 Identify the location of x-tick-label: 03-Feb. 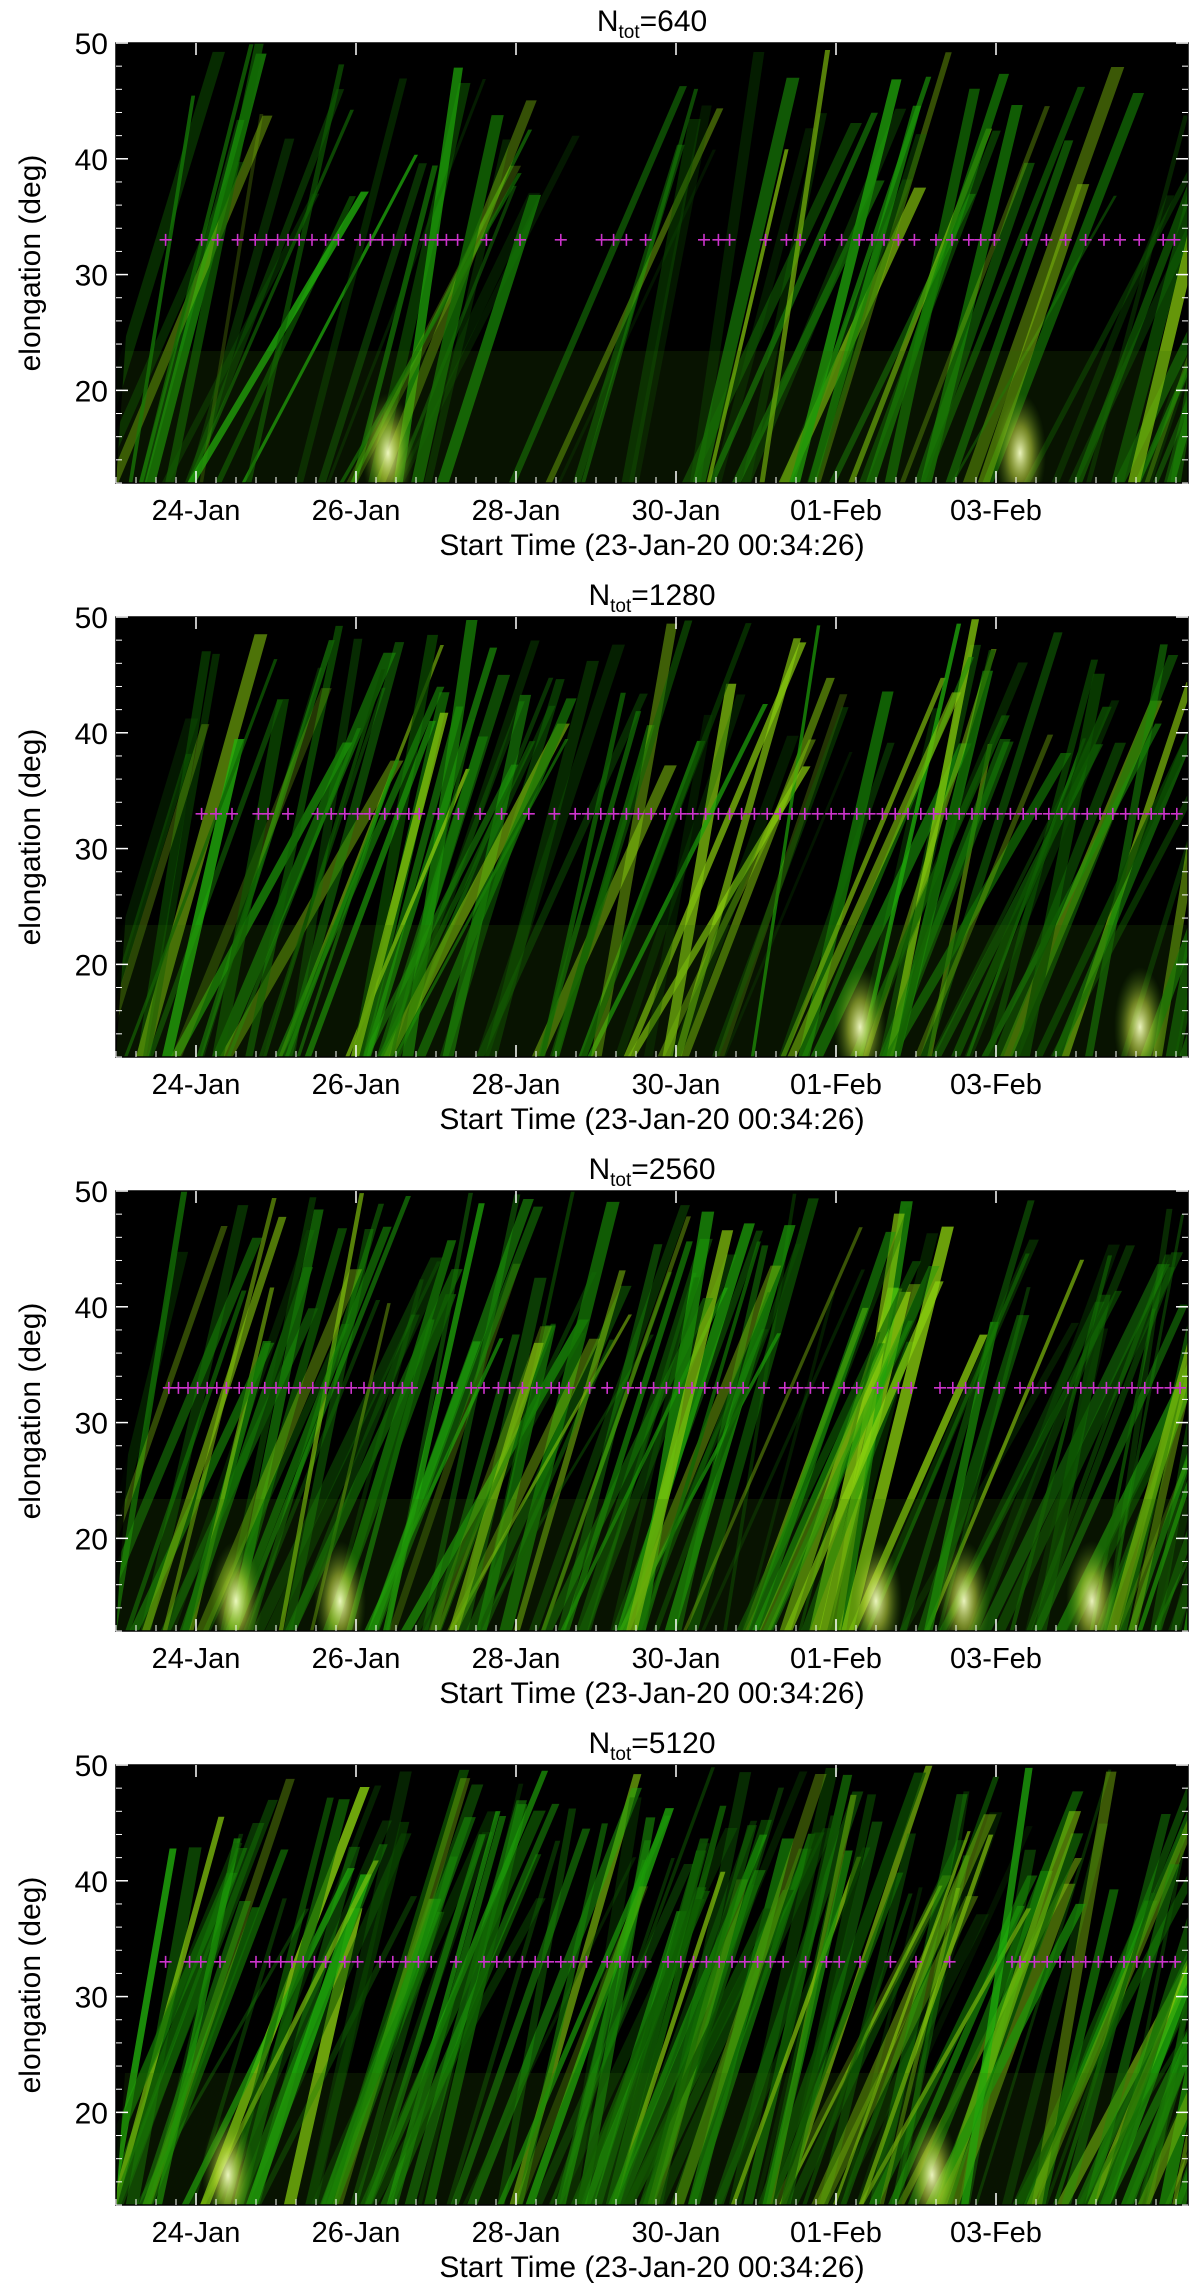
(996, 1659).